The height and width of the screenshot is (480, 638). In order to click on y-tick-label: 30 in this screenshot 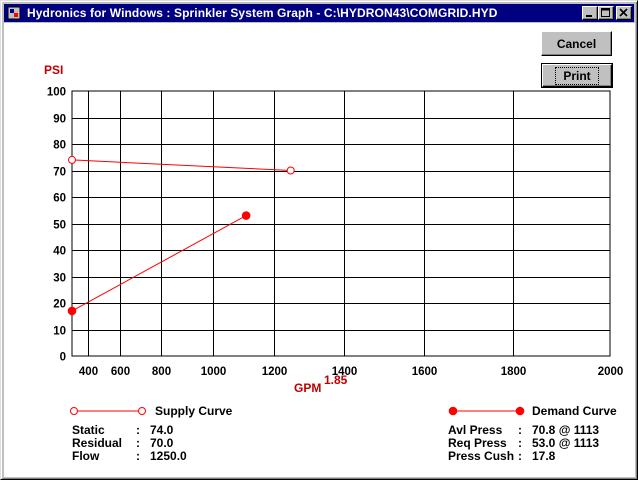, I will do `click(59, 279)`.